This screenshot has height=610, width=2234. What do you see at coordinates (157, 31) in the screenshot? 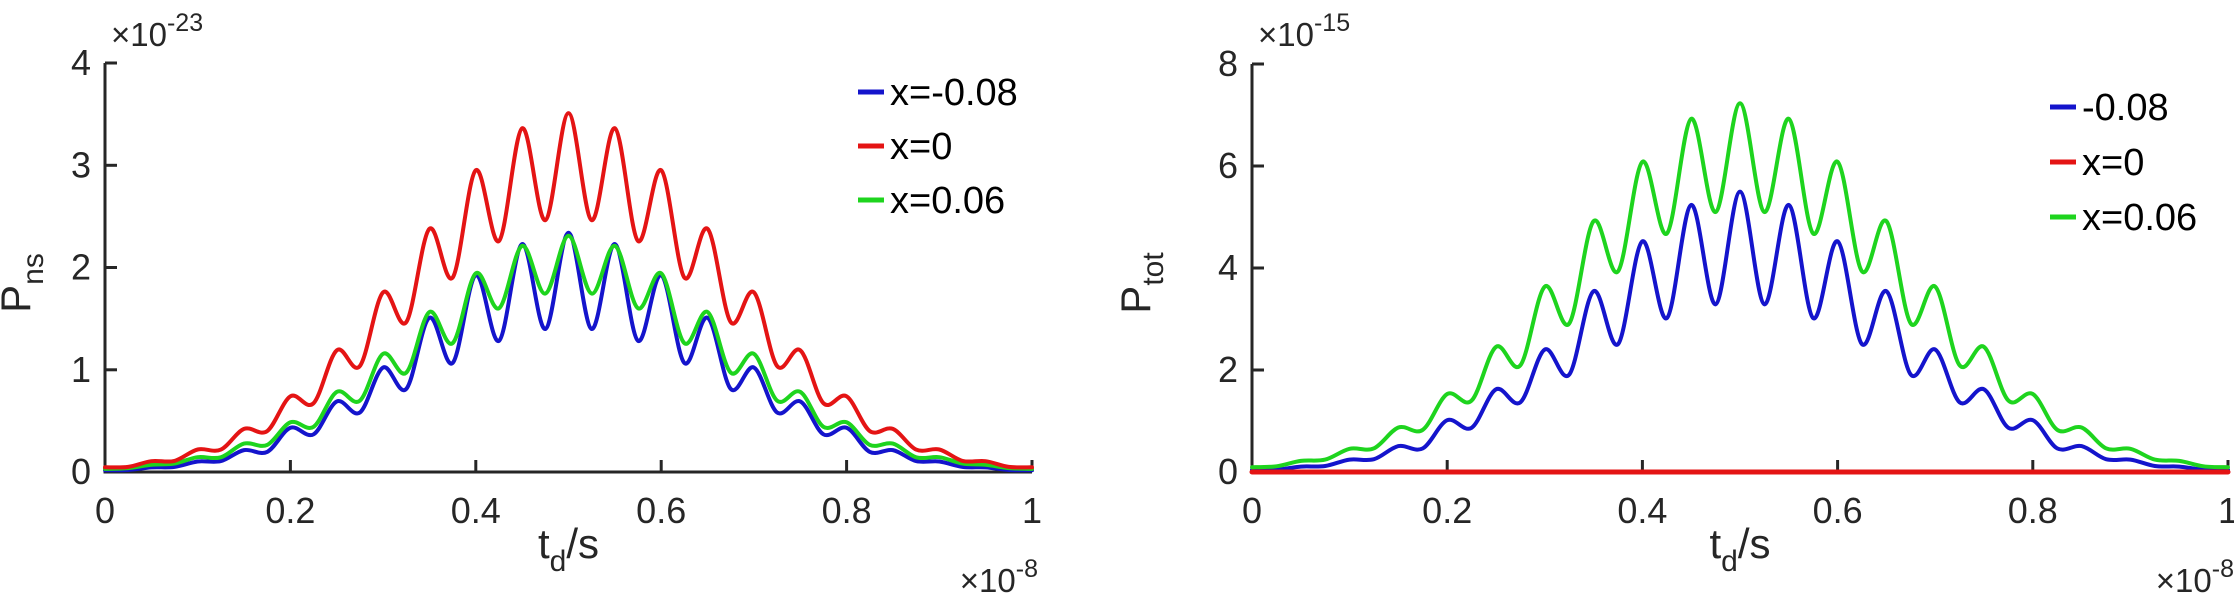
I see `y-axis-exponent: ×10⁻²³` at bounding box center [157, 31].